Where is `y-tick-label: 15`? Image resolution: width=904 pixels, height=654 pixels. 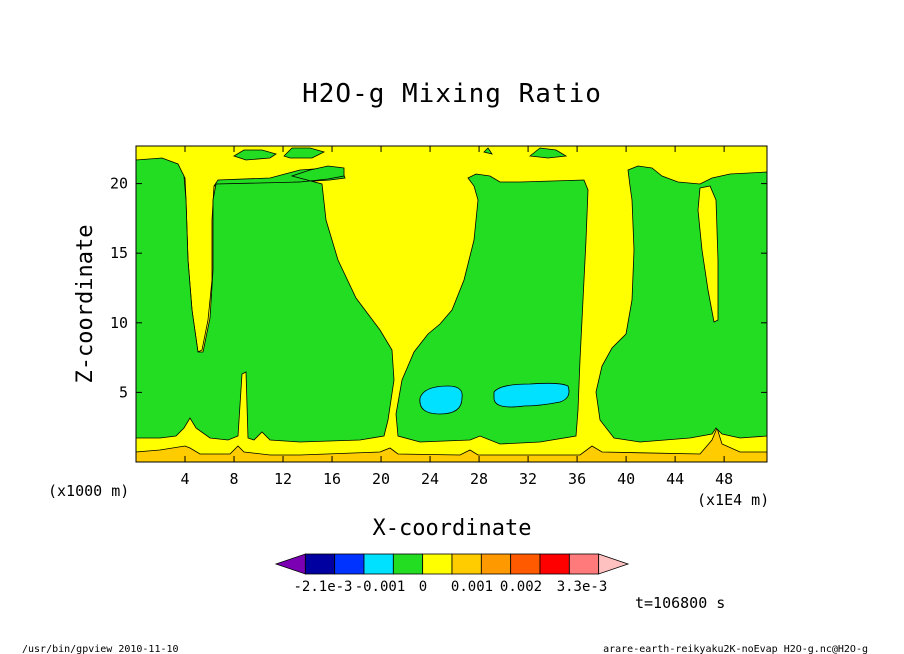 y-tick-label: 15 is located at coordinates (119, 253).